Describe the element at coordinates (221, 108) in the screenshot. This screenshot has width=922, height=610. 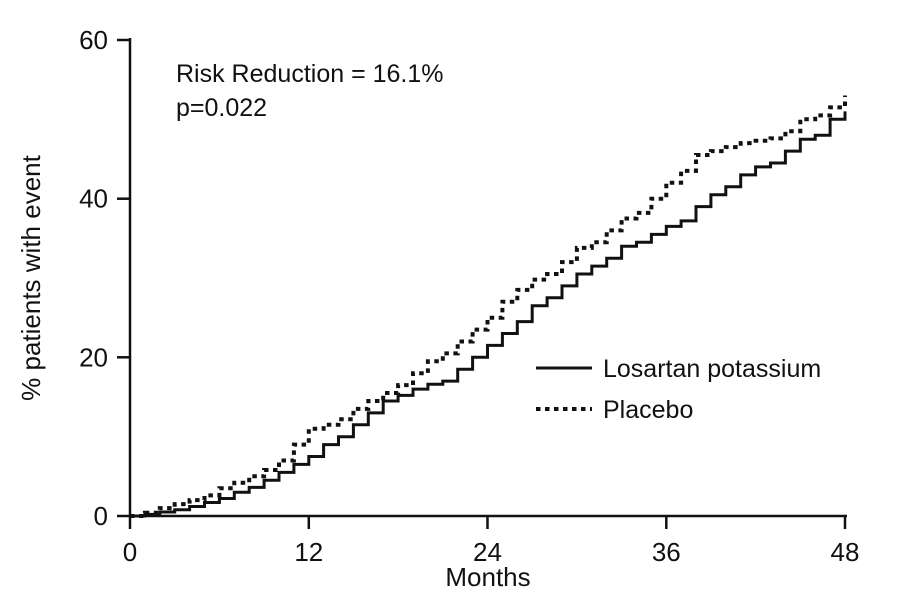
I see `p-value-annotation: p=0.022` at that location.